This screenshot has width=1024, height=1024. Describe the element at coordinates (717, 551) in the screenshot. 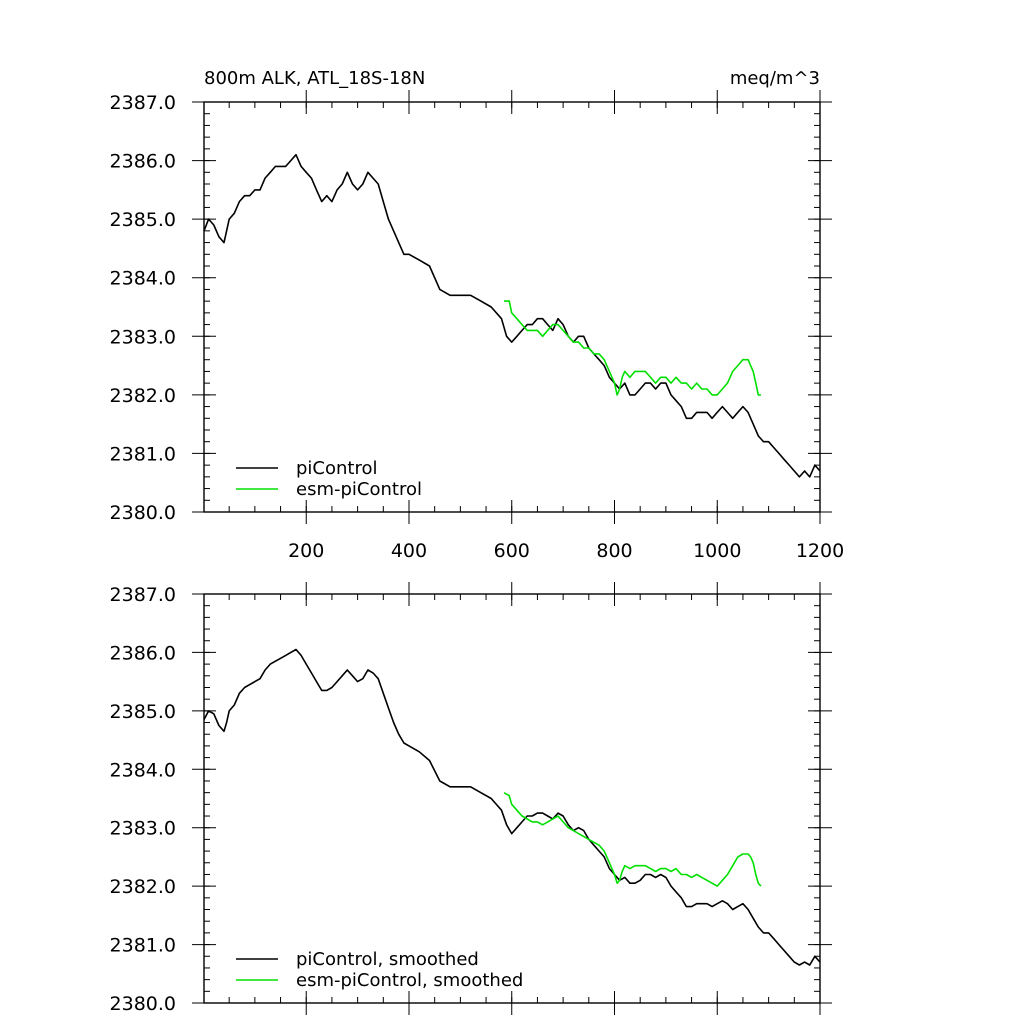

I see `x-tick-label: 1000` at that location.